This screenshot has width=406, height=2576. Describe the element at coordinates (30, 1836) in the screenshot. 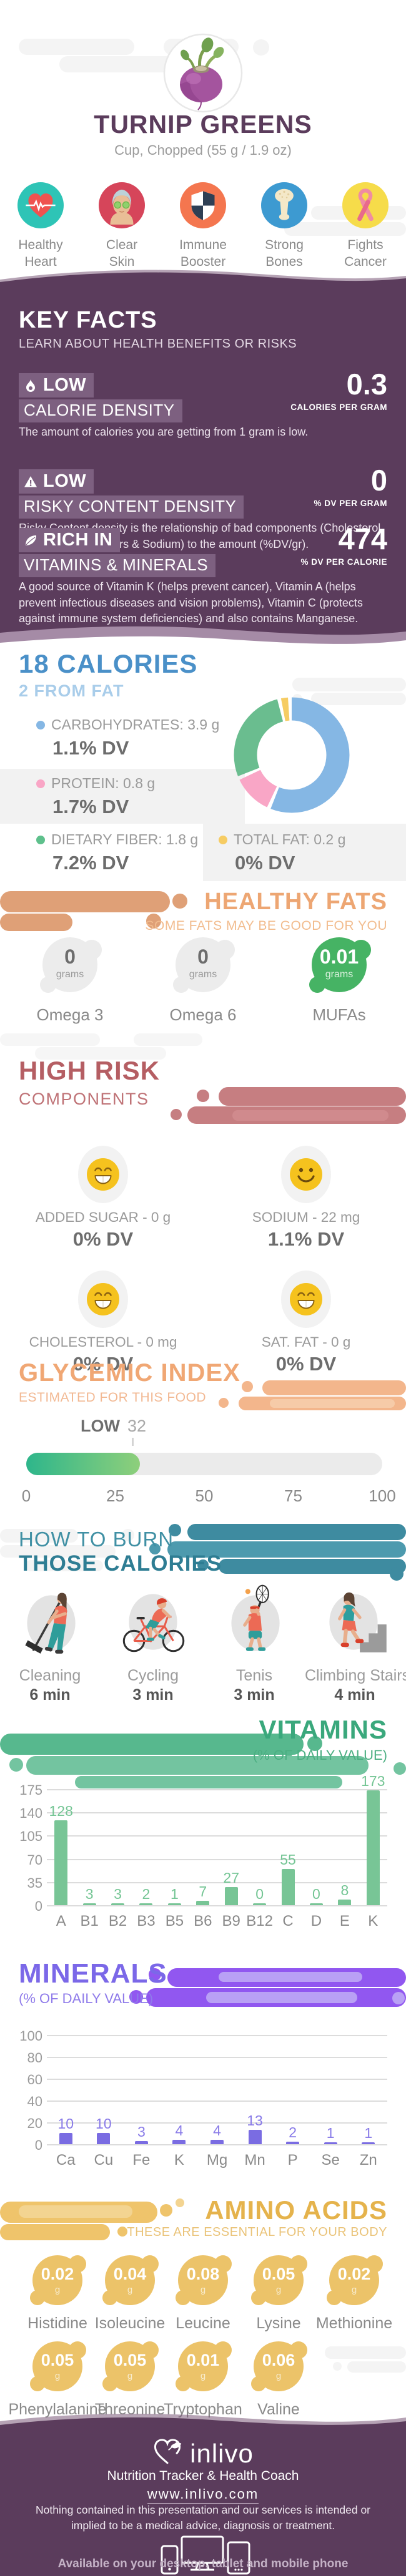

I see `y-axis-tick: 105` at that location.